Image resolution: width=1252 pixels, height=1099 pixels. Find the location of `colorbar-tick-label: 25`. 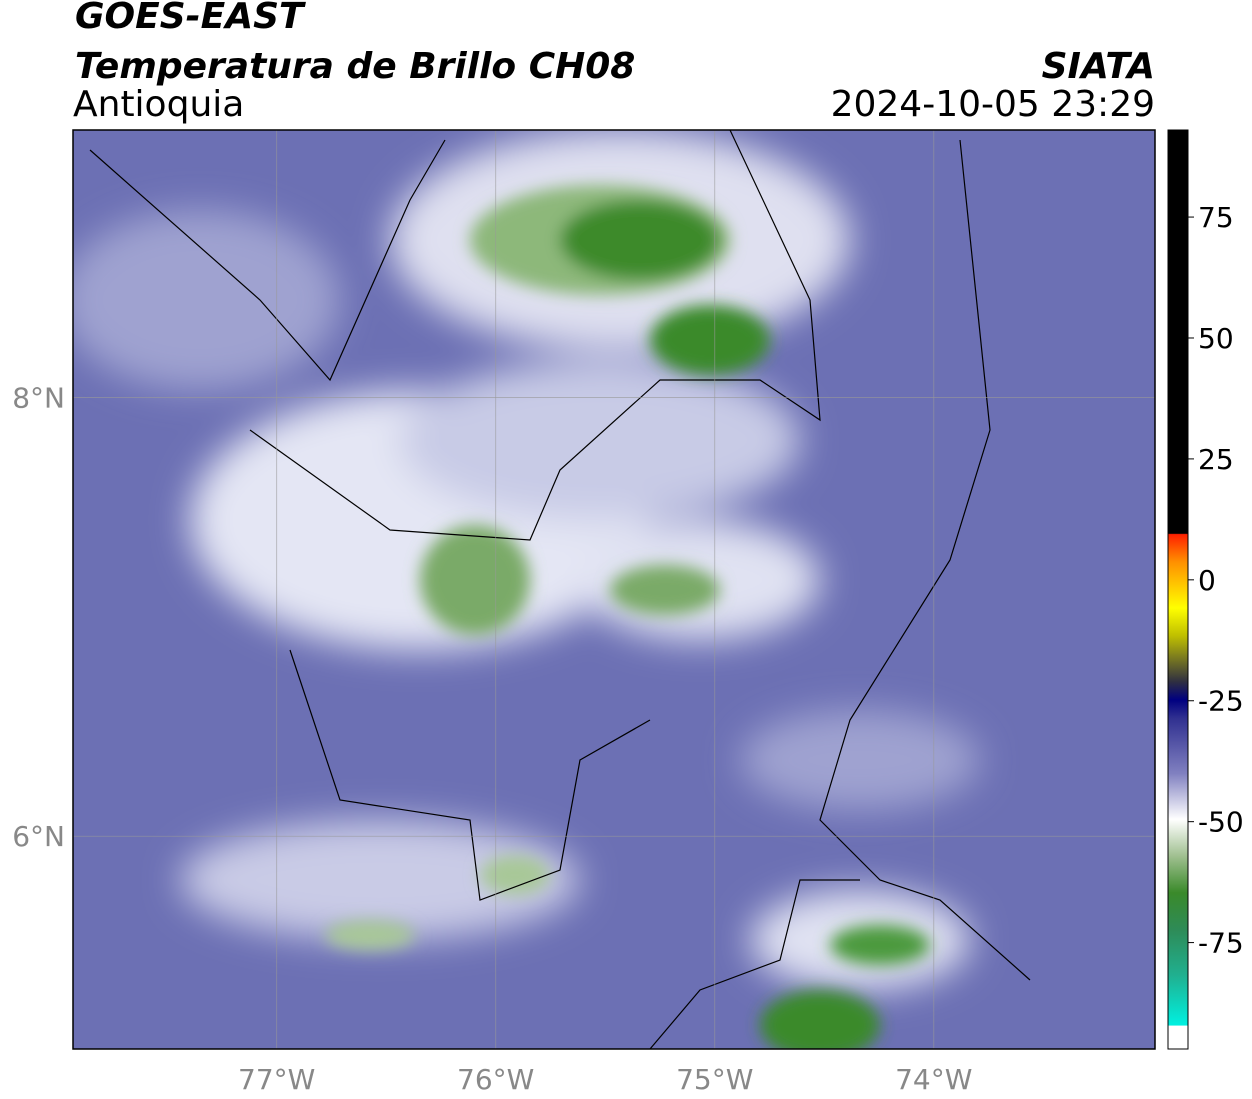

colorbar-tick-label: 25 is located at coordinates (1216, 459).